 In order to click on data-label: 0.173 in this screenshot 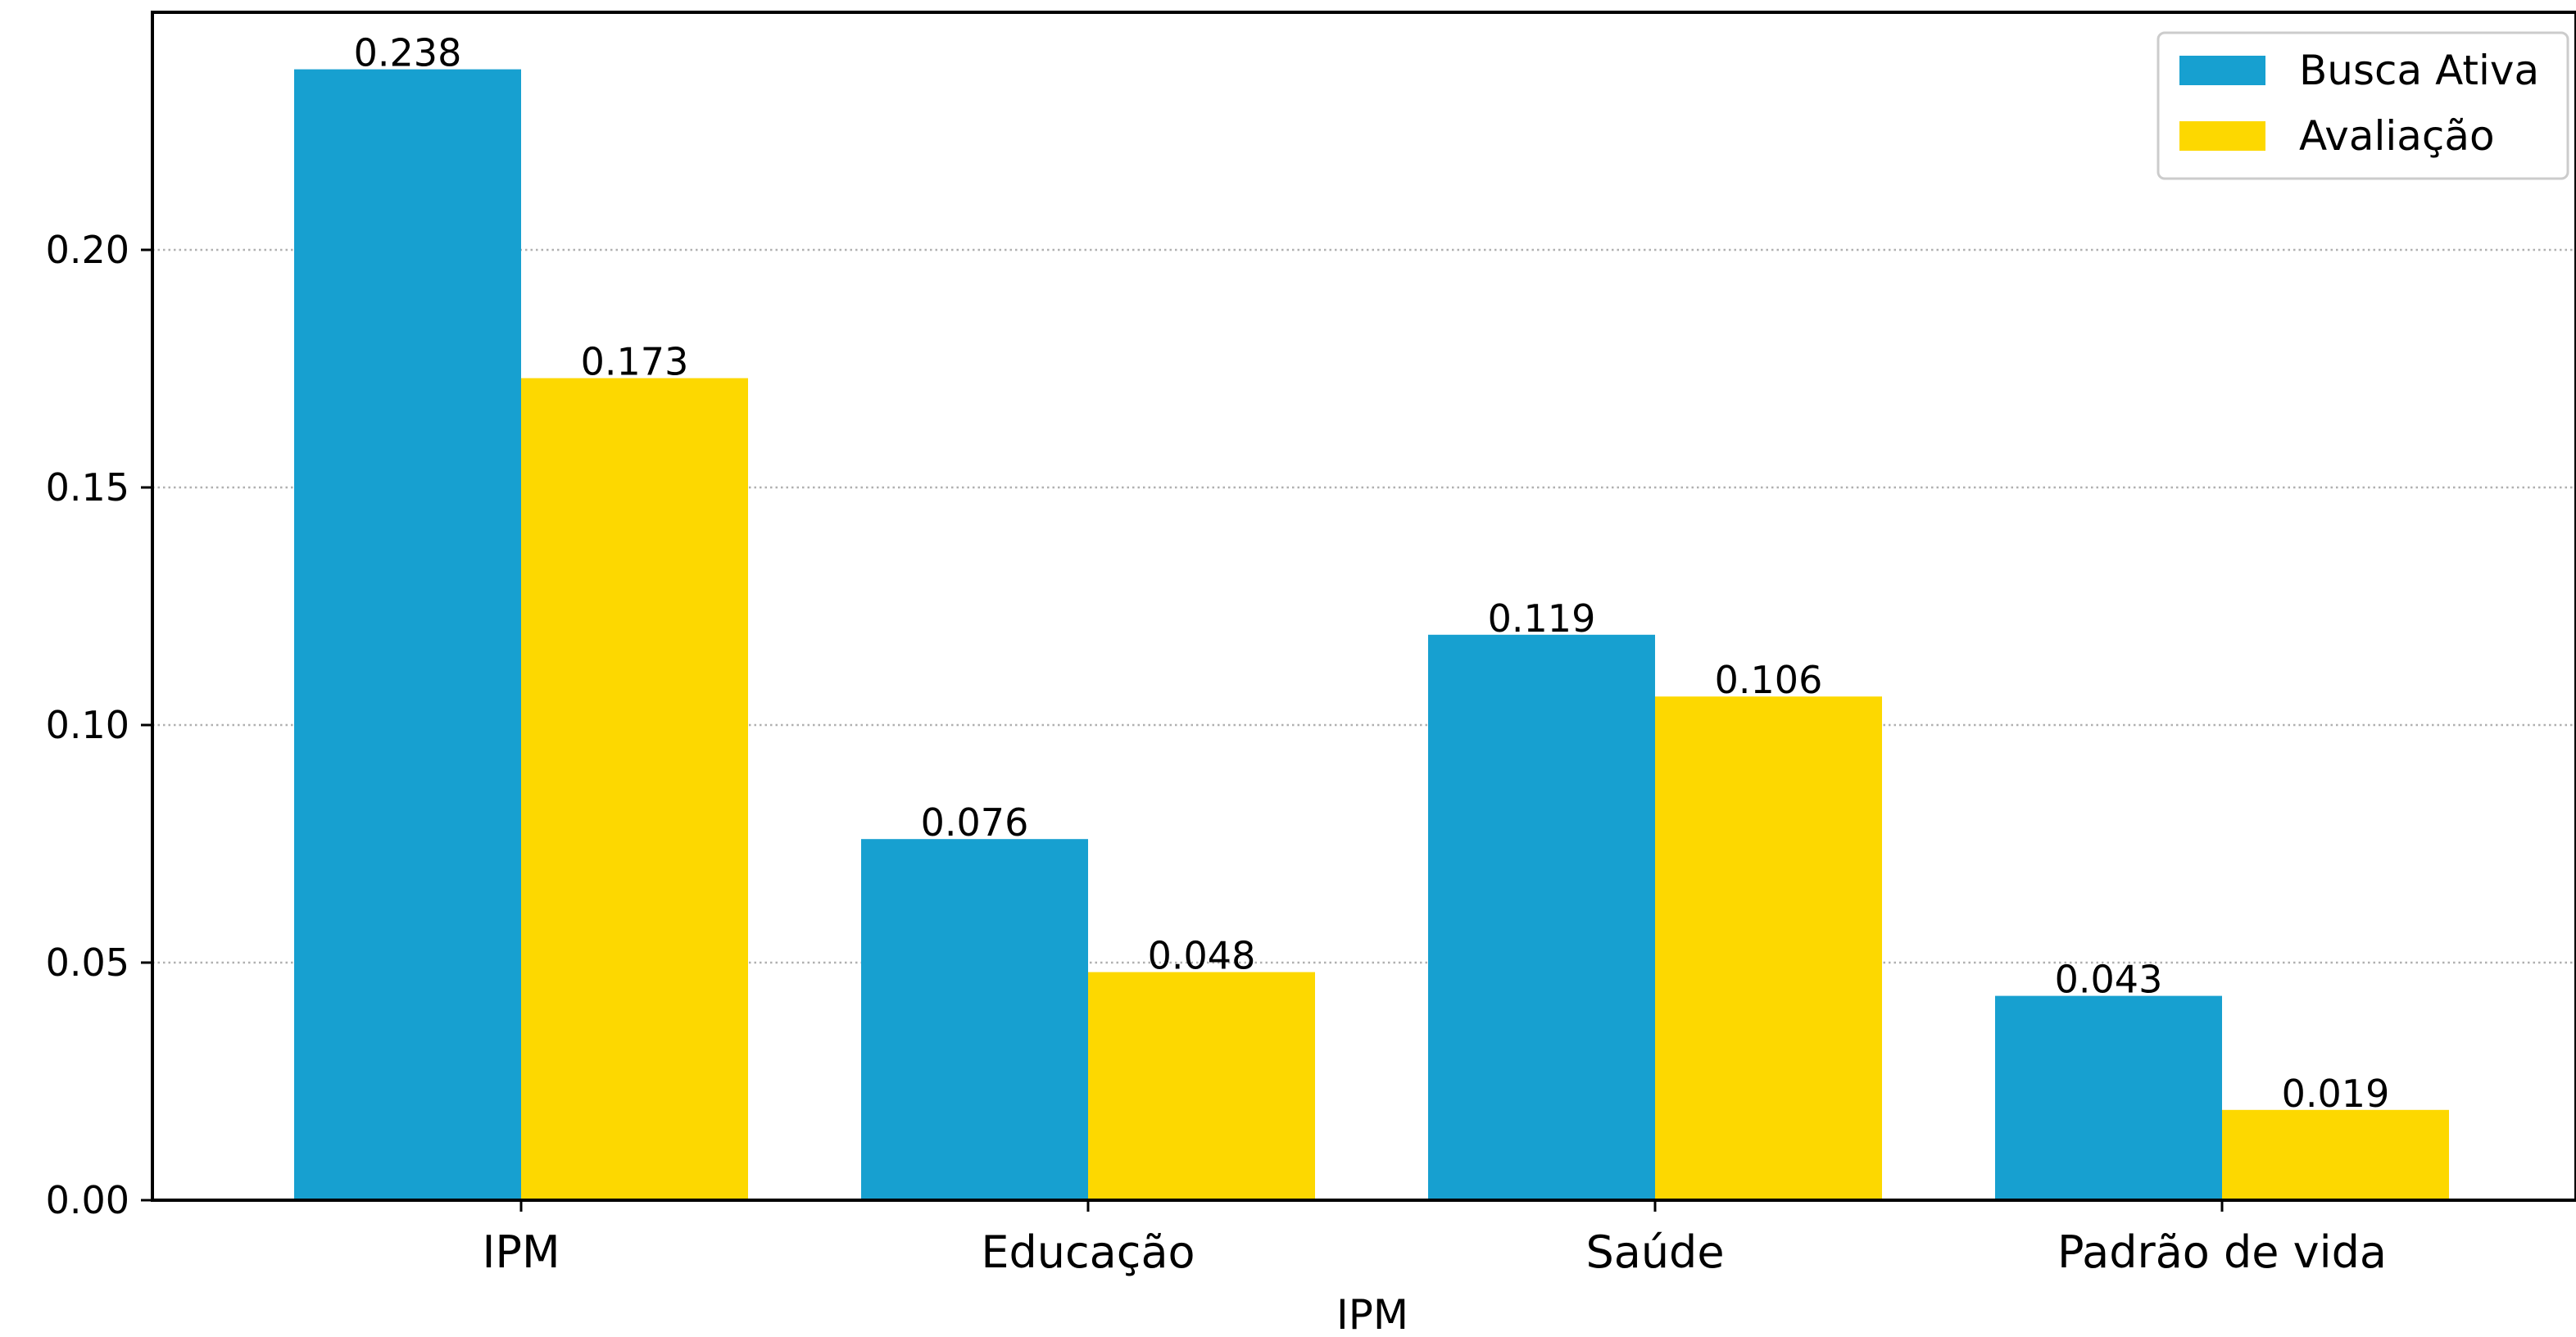, I will do `click(635, 362)`.